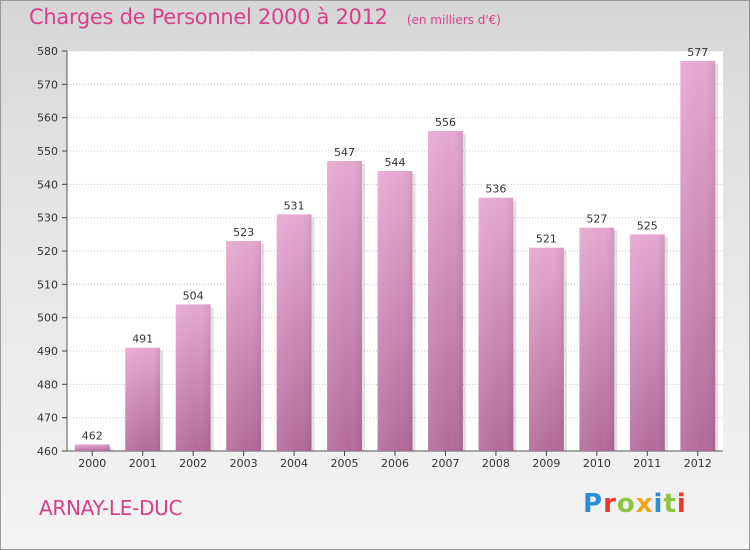  What do you see at coordinates (644, 504) in the screenshot?
I see `brand-letter: x` at bounding box center [644, 504].